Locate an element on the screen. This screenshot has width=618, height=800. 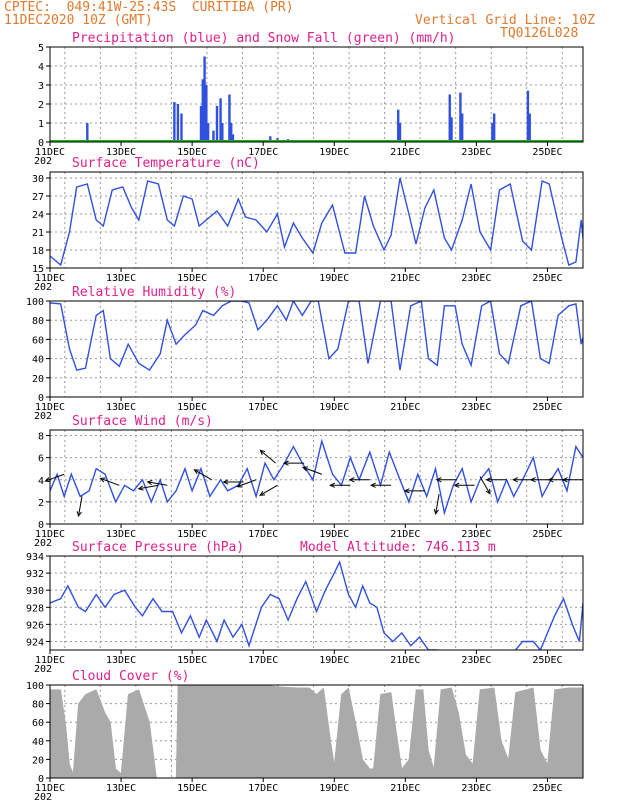
temp-frame is located at coordinates (316, 220).